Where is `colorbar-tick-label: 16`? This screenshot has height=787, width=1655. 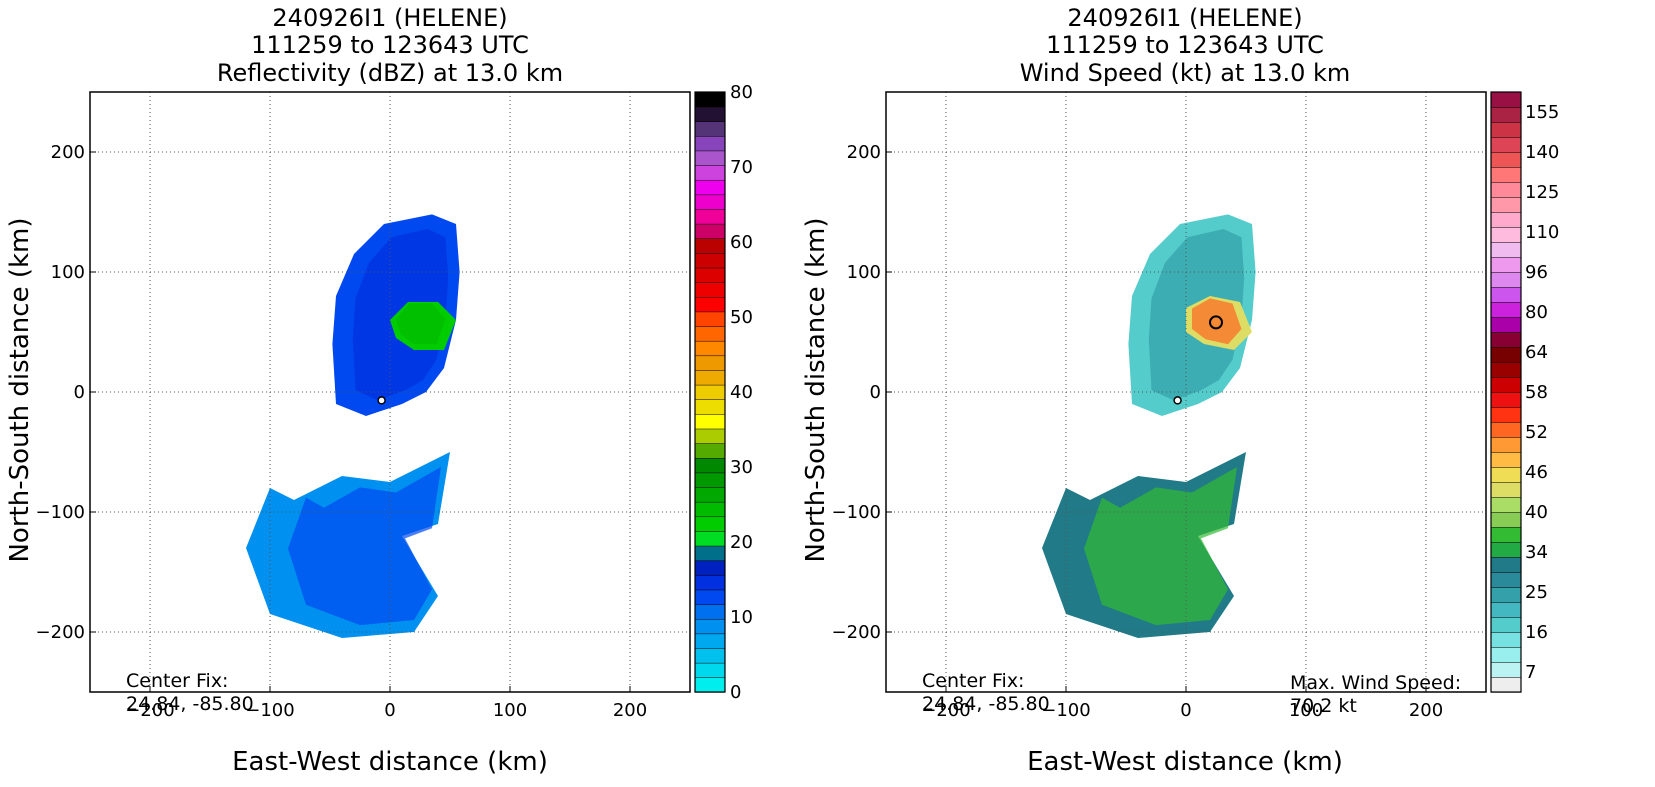 colorbar-tick-label: 16 is located at coordinates (1536, 632).